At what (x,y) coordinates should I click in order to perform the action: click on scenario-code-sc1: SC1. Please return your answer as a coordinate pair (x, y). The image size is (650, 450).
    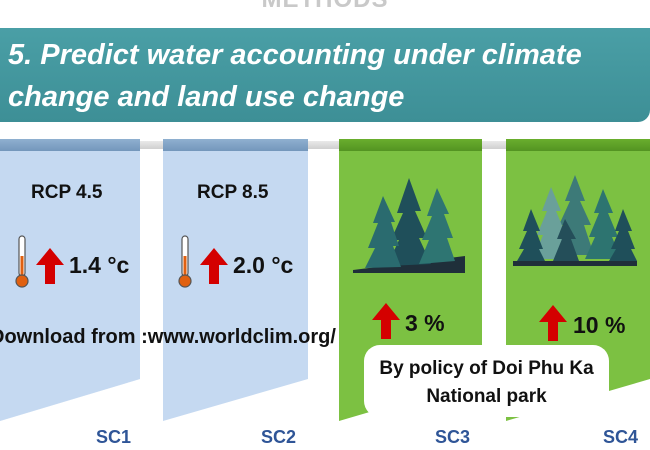
    Looking at the image, I should click on (114, 437).